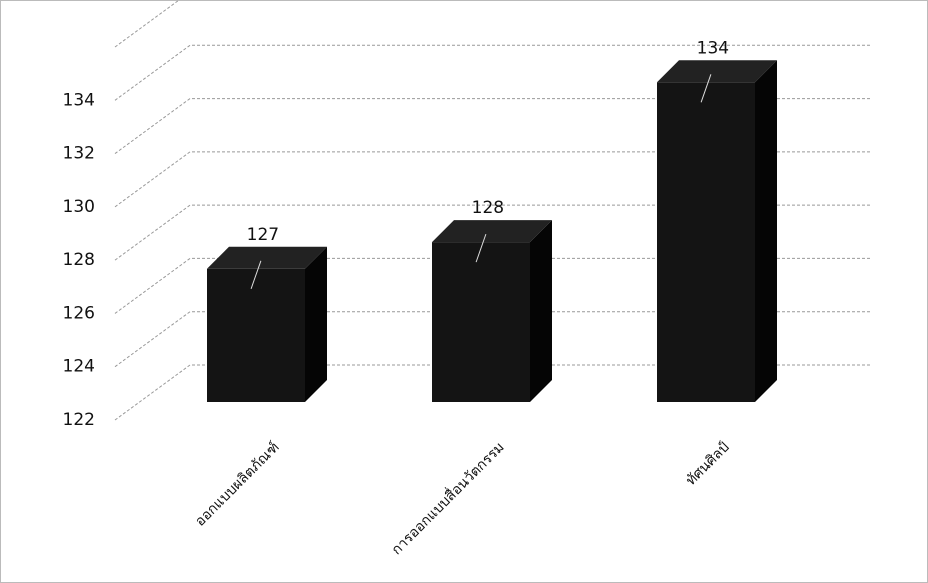 The width and height of the screenshot is (928, 583). I want to click on y-tick-label: 128, so click(79, 260).